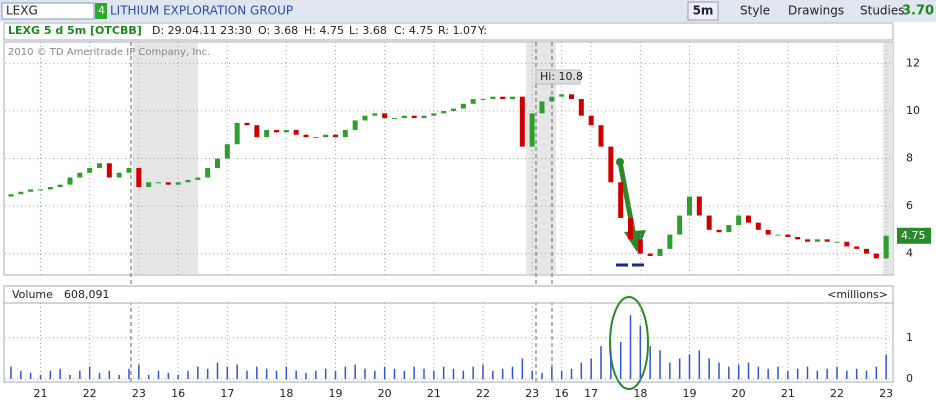 This screenshot has width=936, height=411. What do you see at coordinates (913, 110) in the screenshot?
I see `y-tick-label: 10` at bounding box center [913, 110].